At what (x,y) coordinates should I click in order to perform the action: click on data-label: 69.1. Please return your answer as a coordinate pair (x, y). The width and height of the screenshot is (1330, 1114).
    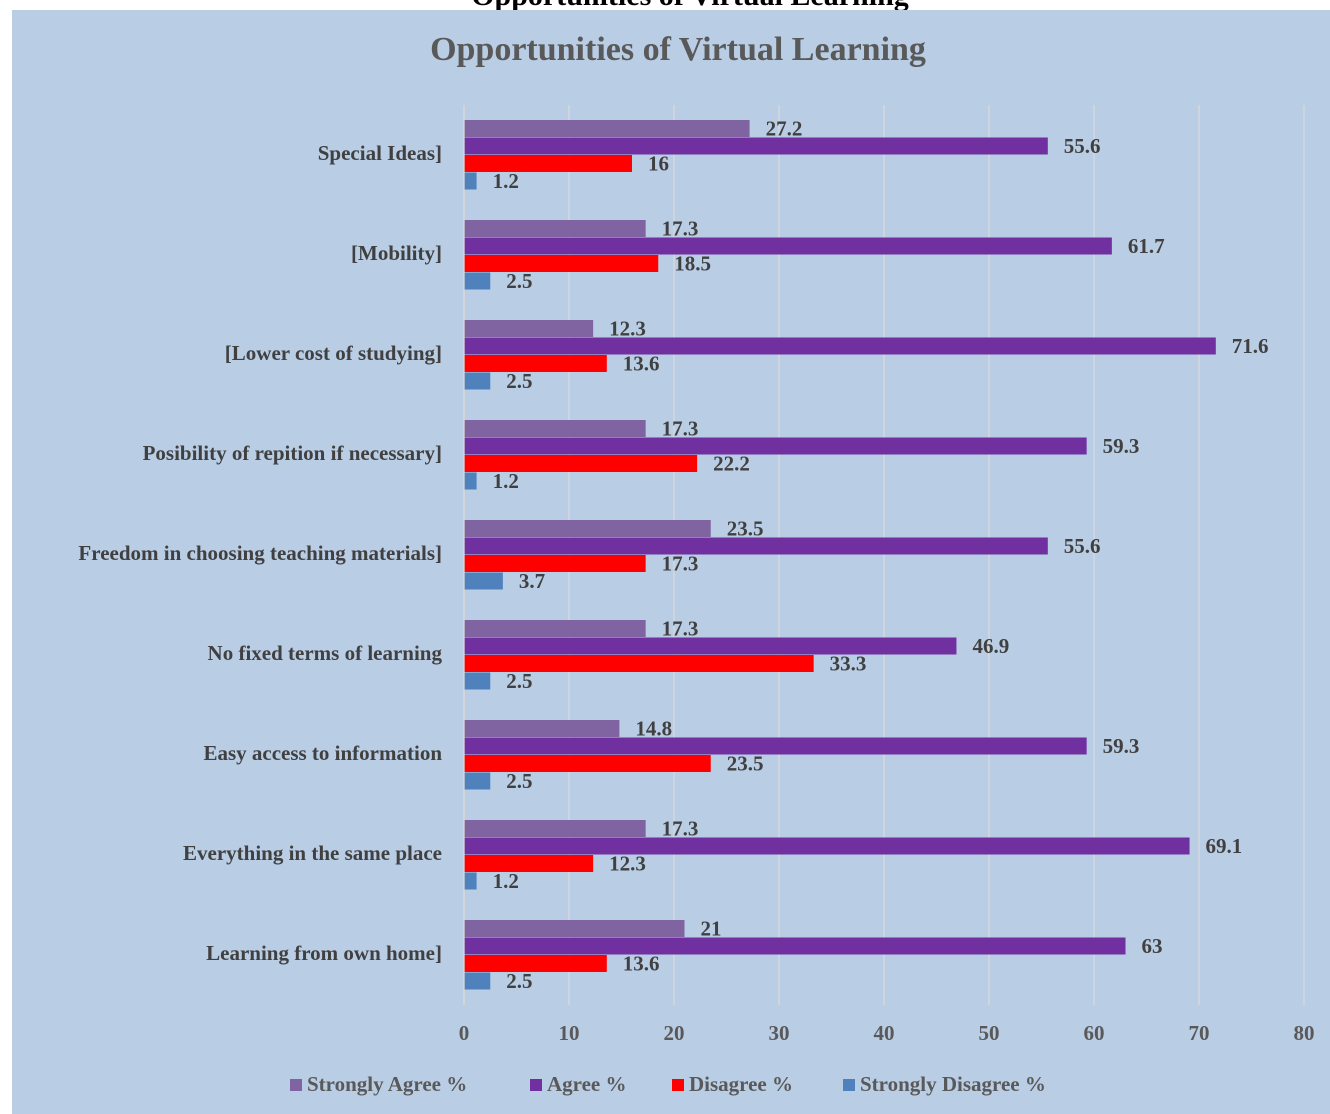
    Looking at the image, I should click on (1224, 846).